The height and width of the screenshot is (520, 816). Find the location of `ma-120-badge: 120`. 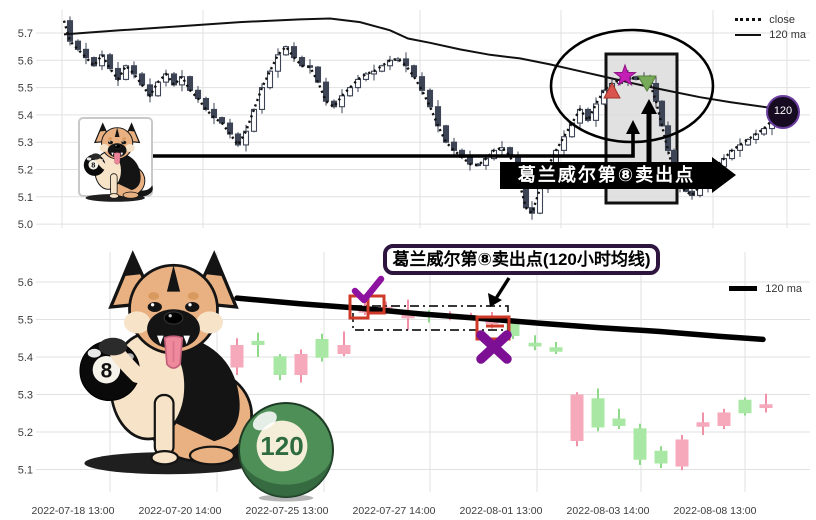

ma-120-badge: 120 is located at coordinates (783, 112).